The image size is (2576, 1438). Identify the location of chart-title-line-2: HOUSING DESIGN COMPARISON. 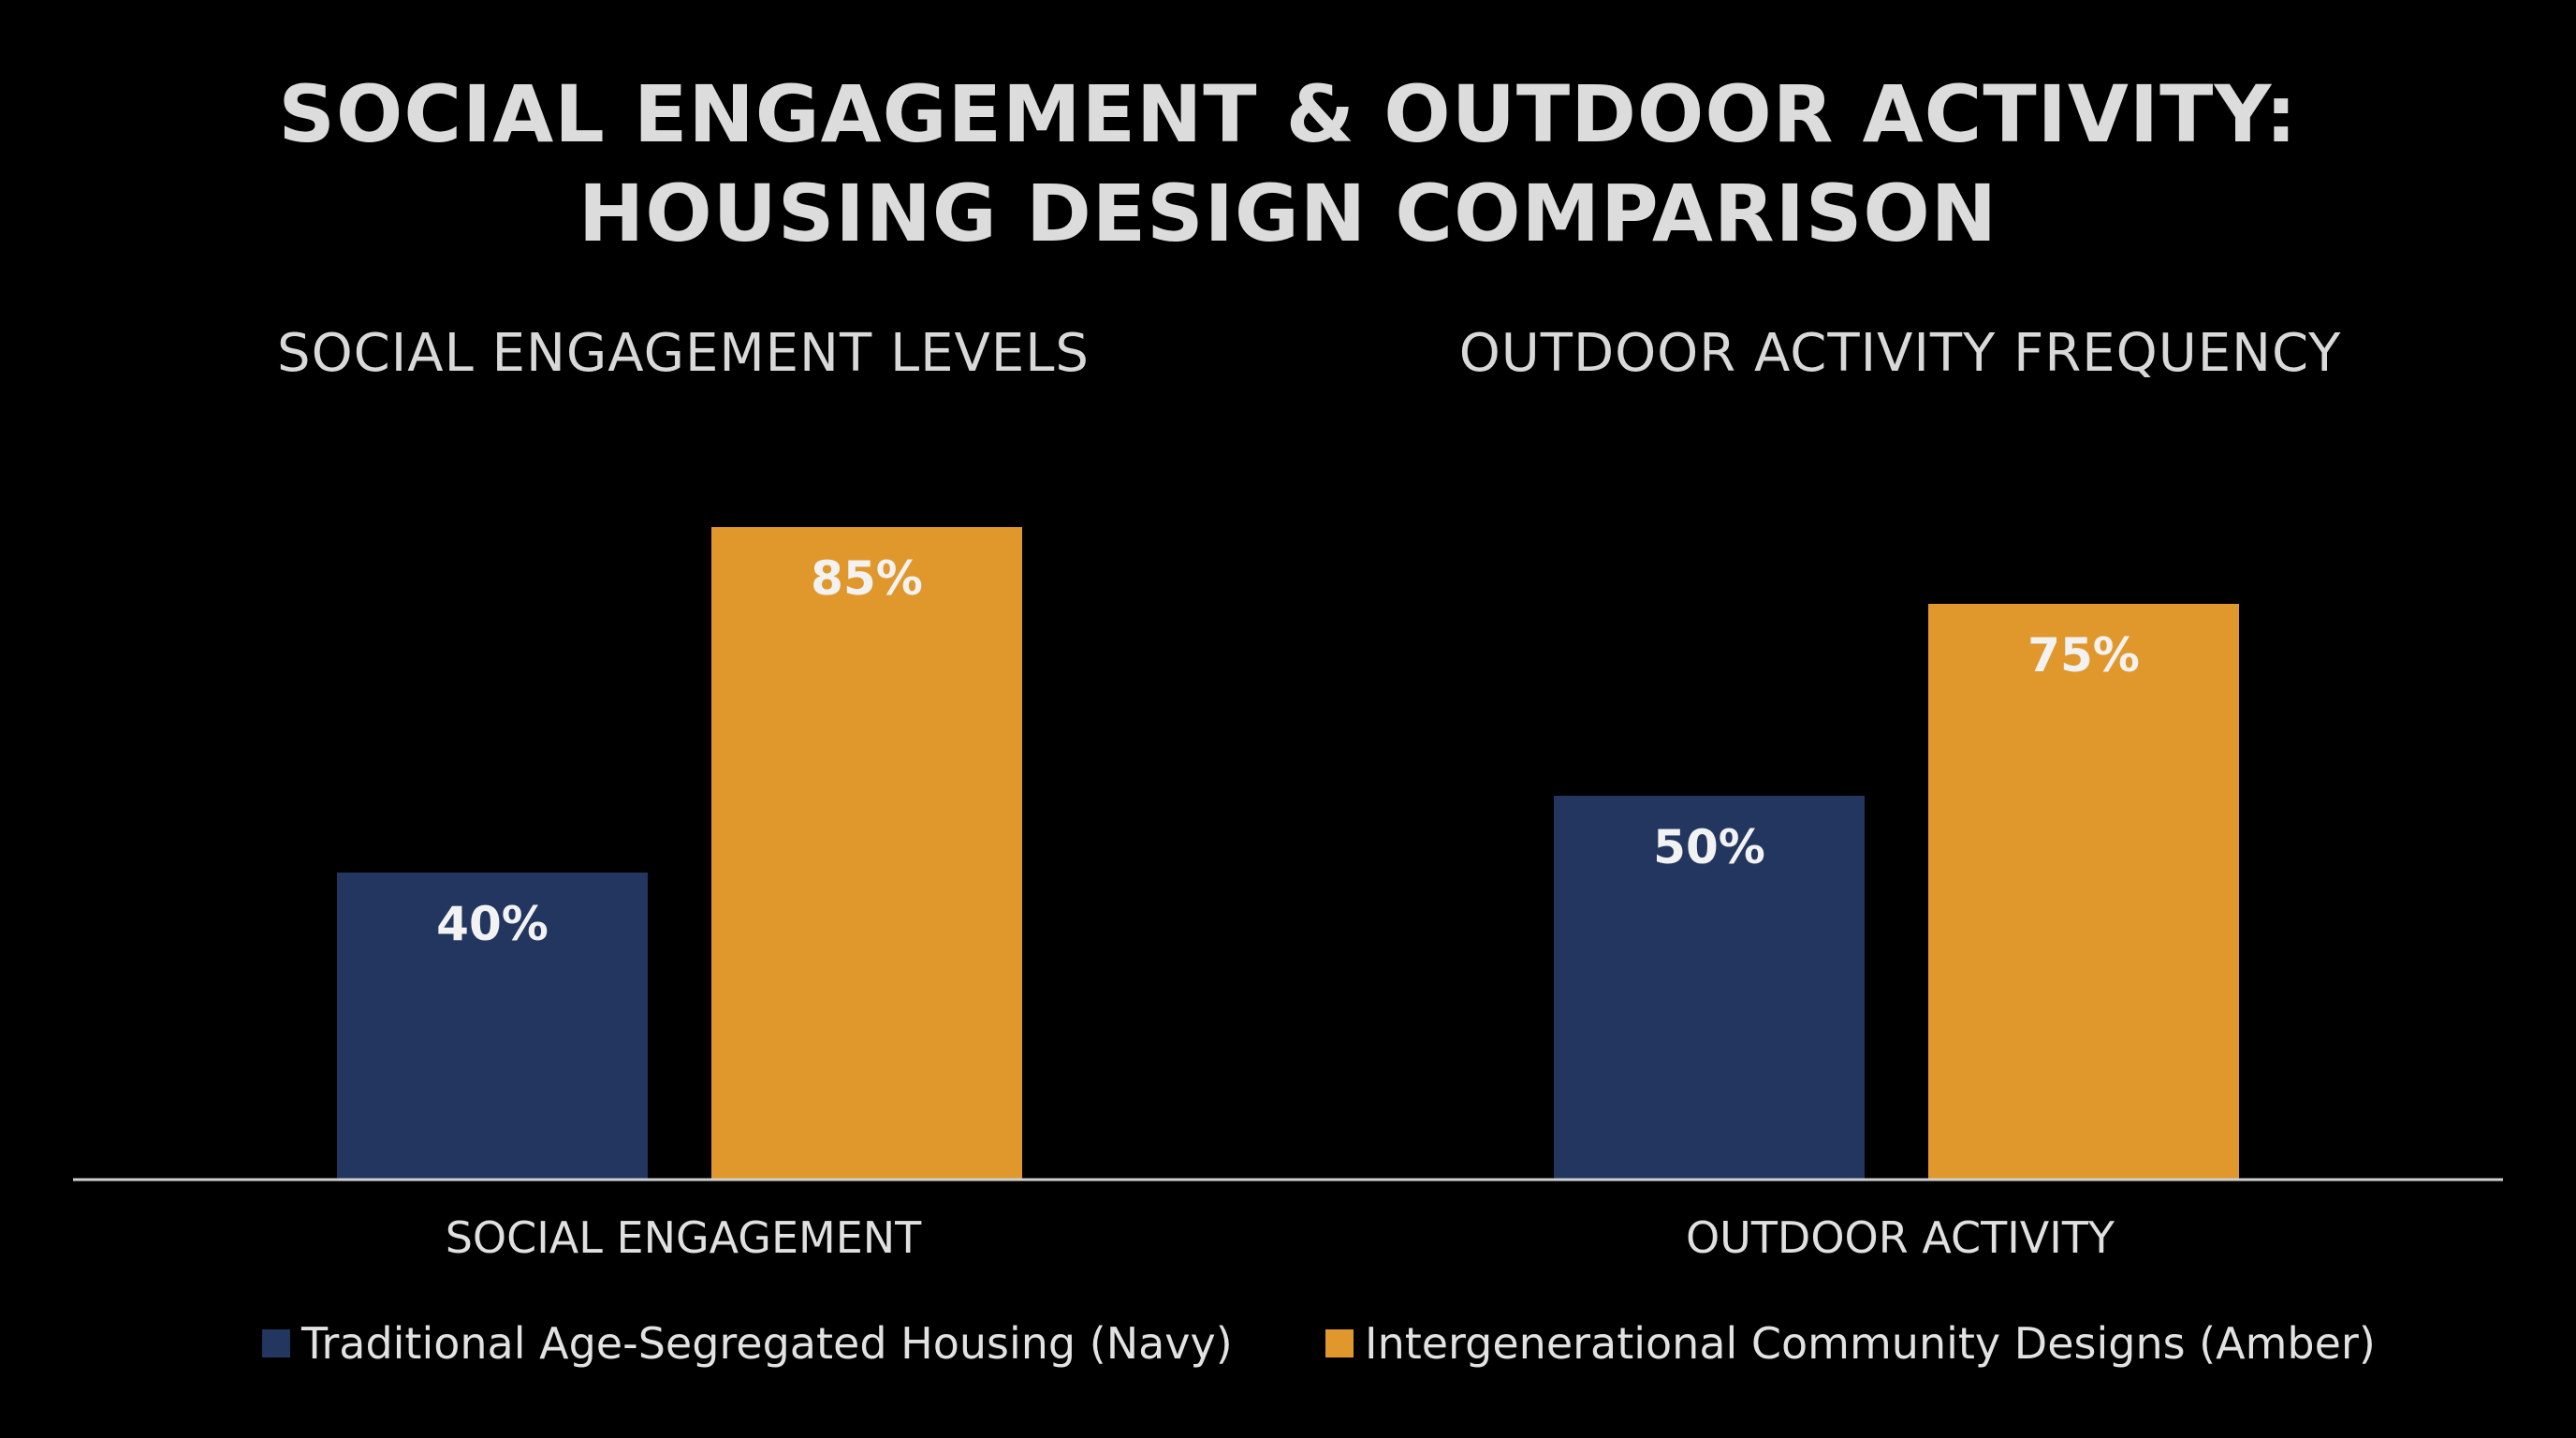
(1288, 213).